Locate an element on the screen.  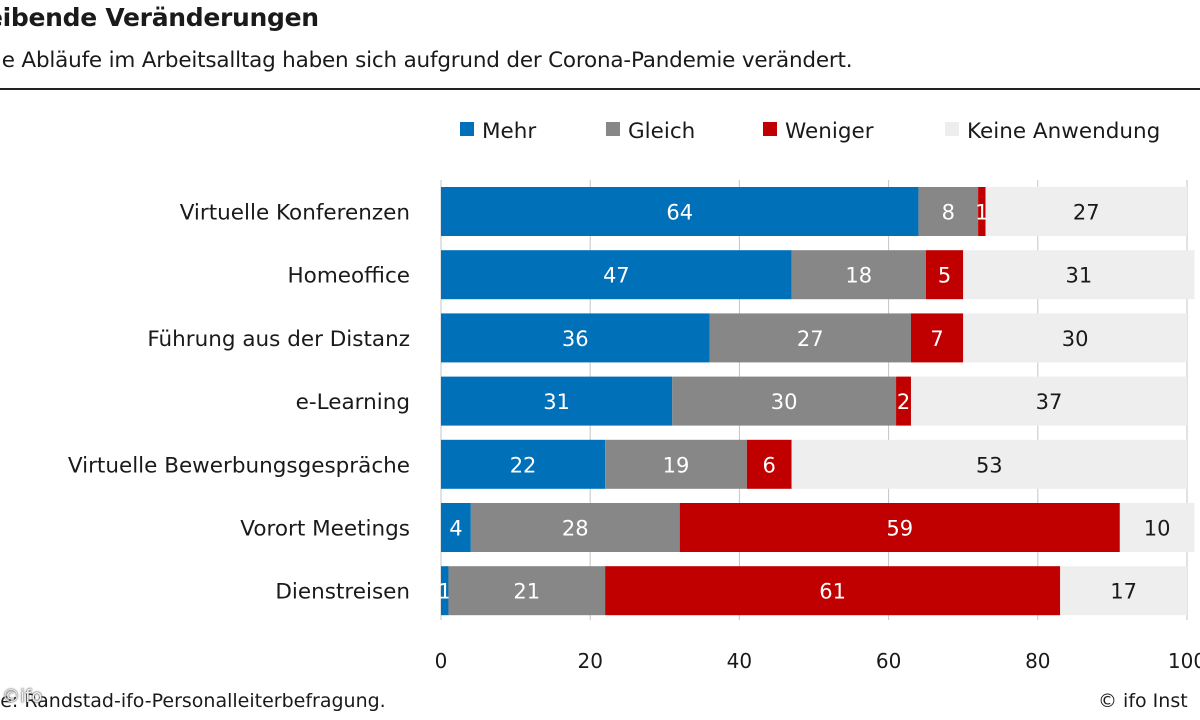
bar-dienstreisen-gleich is located at coordinates (527, 591).